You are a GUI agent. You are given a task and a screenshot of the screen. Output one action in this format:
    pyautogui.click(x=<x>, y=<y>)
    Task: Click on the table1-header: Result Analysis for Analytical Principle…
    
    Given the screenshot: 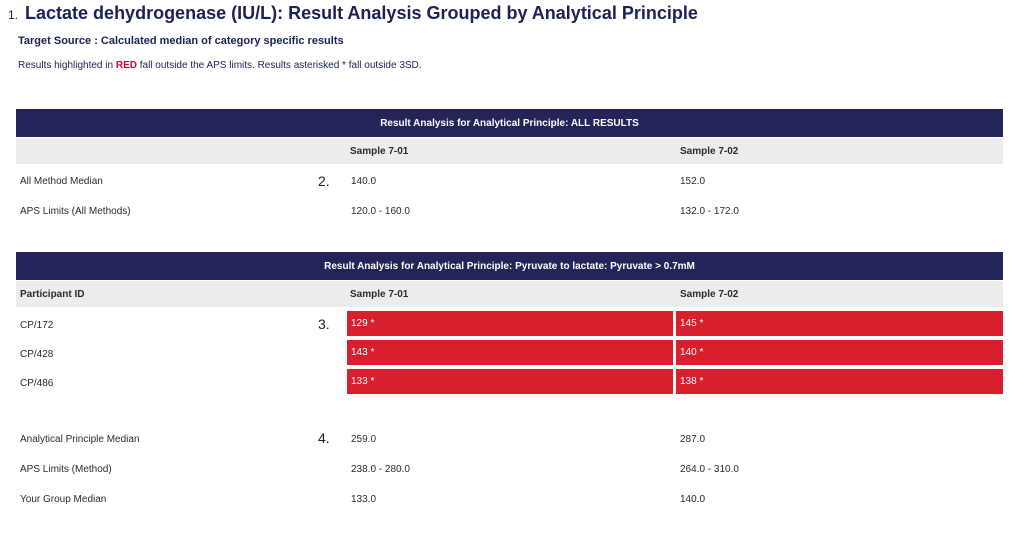 What is the action you would take?
    pyautogui.click(x=509, y=123)
    